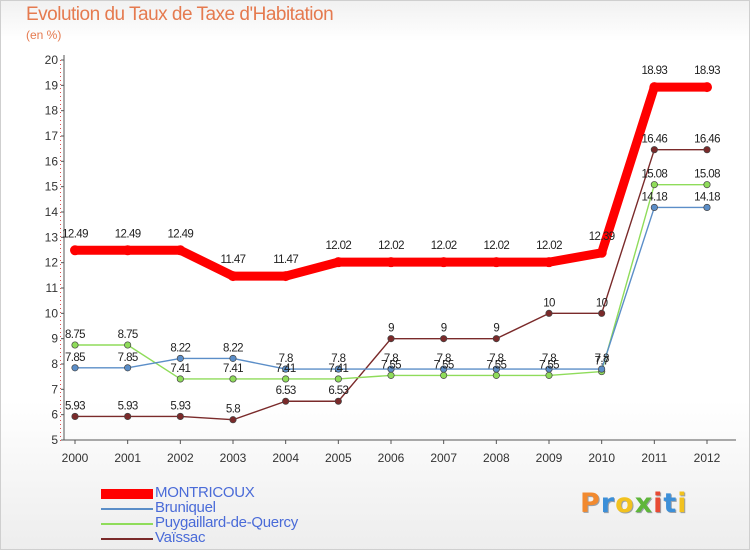  What do you see at coordinates (52, 85) in the screenshot?
I see `y-tick-label: 19` at bounding box center [52, 85].